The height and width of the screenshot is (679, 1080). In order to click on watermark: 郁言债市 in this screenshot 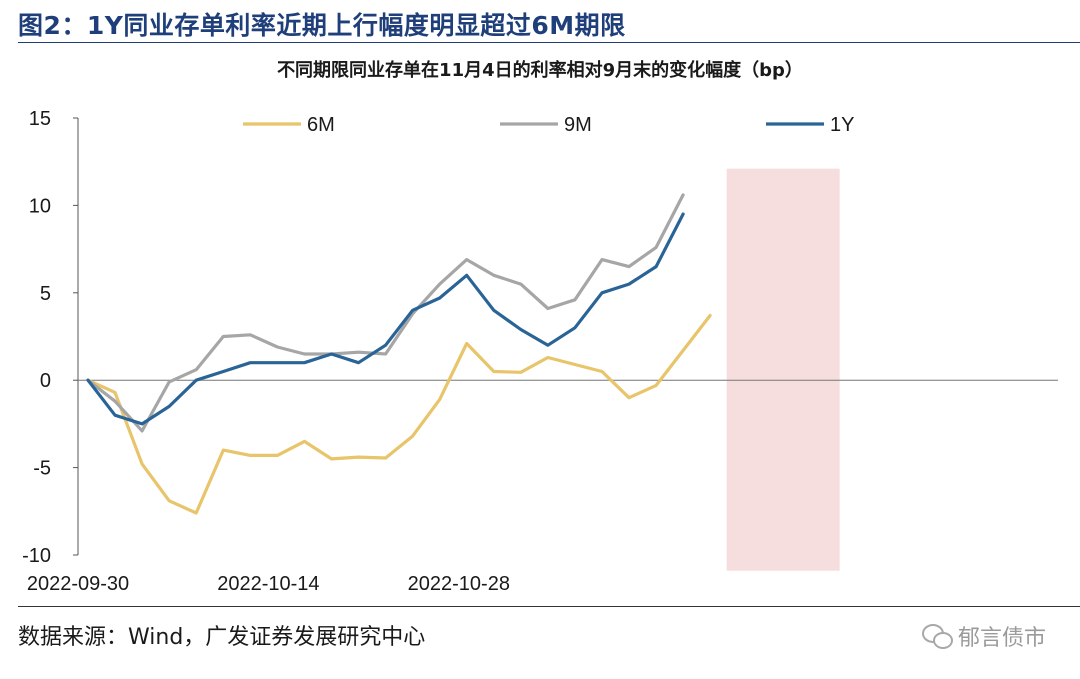, I will do `click(983, 636)`.